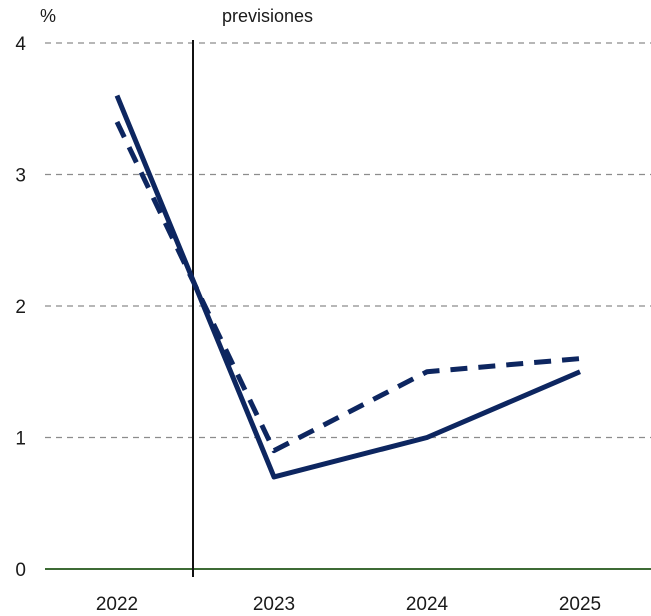  Describe the element at coordinates (20, 176) in the screenshot. I see `y-tick-label: 3` at that location.